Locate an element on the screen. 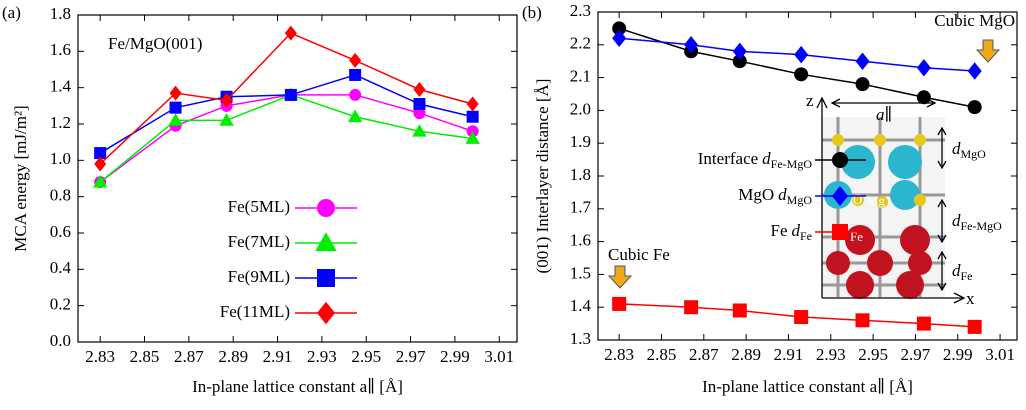  y-tick-label: 1.2 is located at coordinates (60, 122).